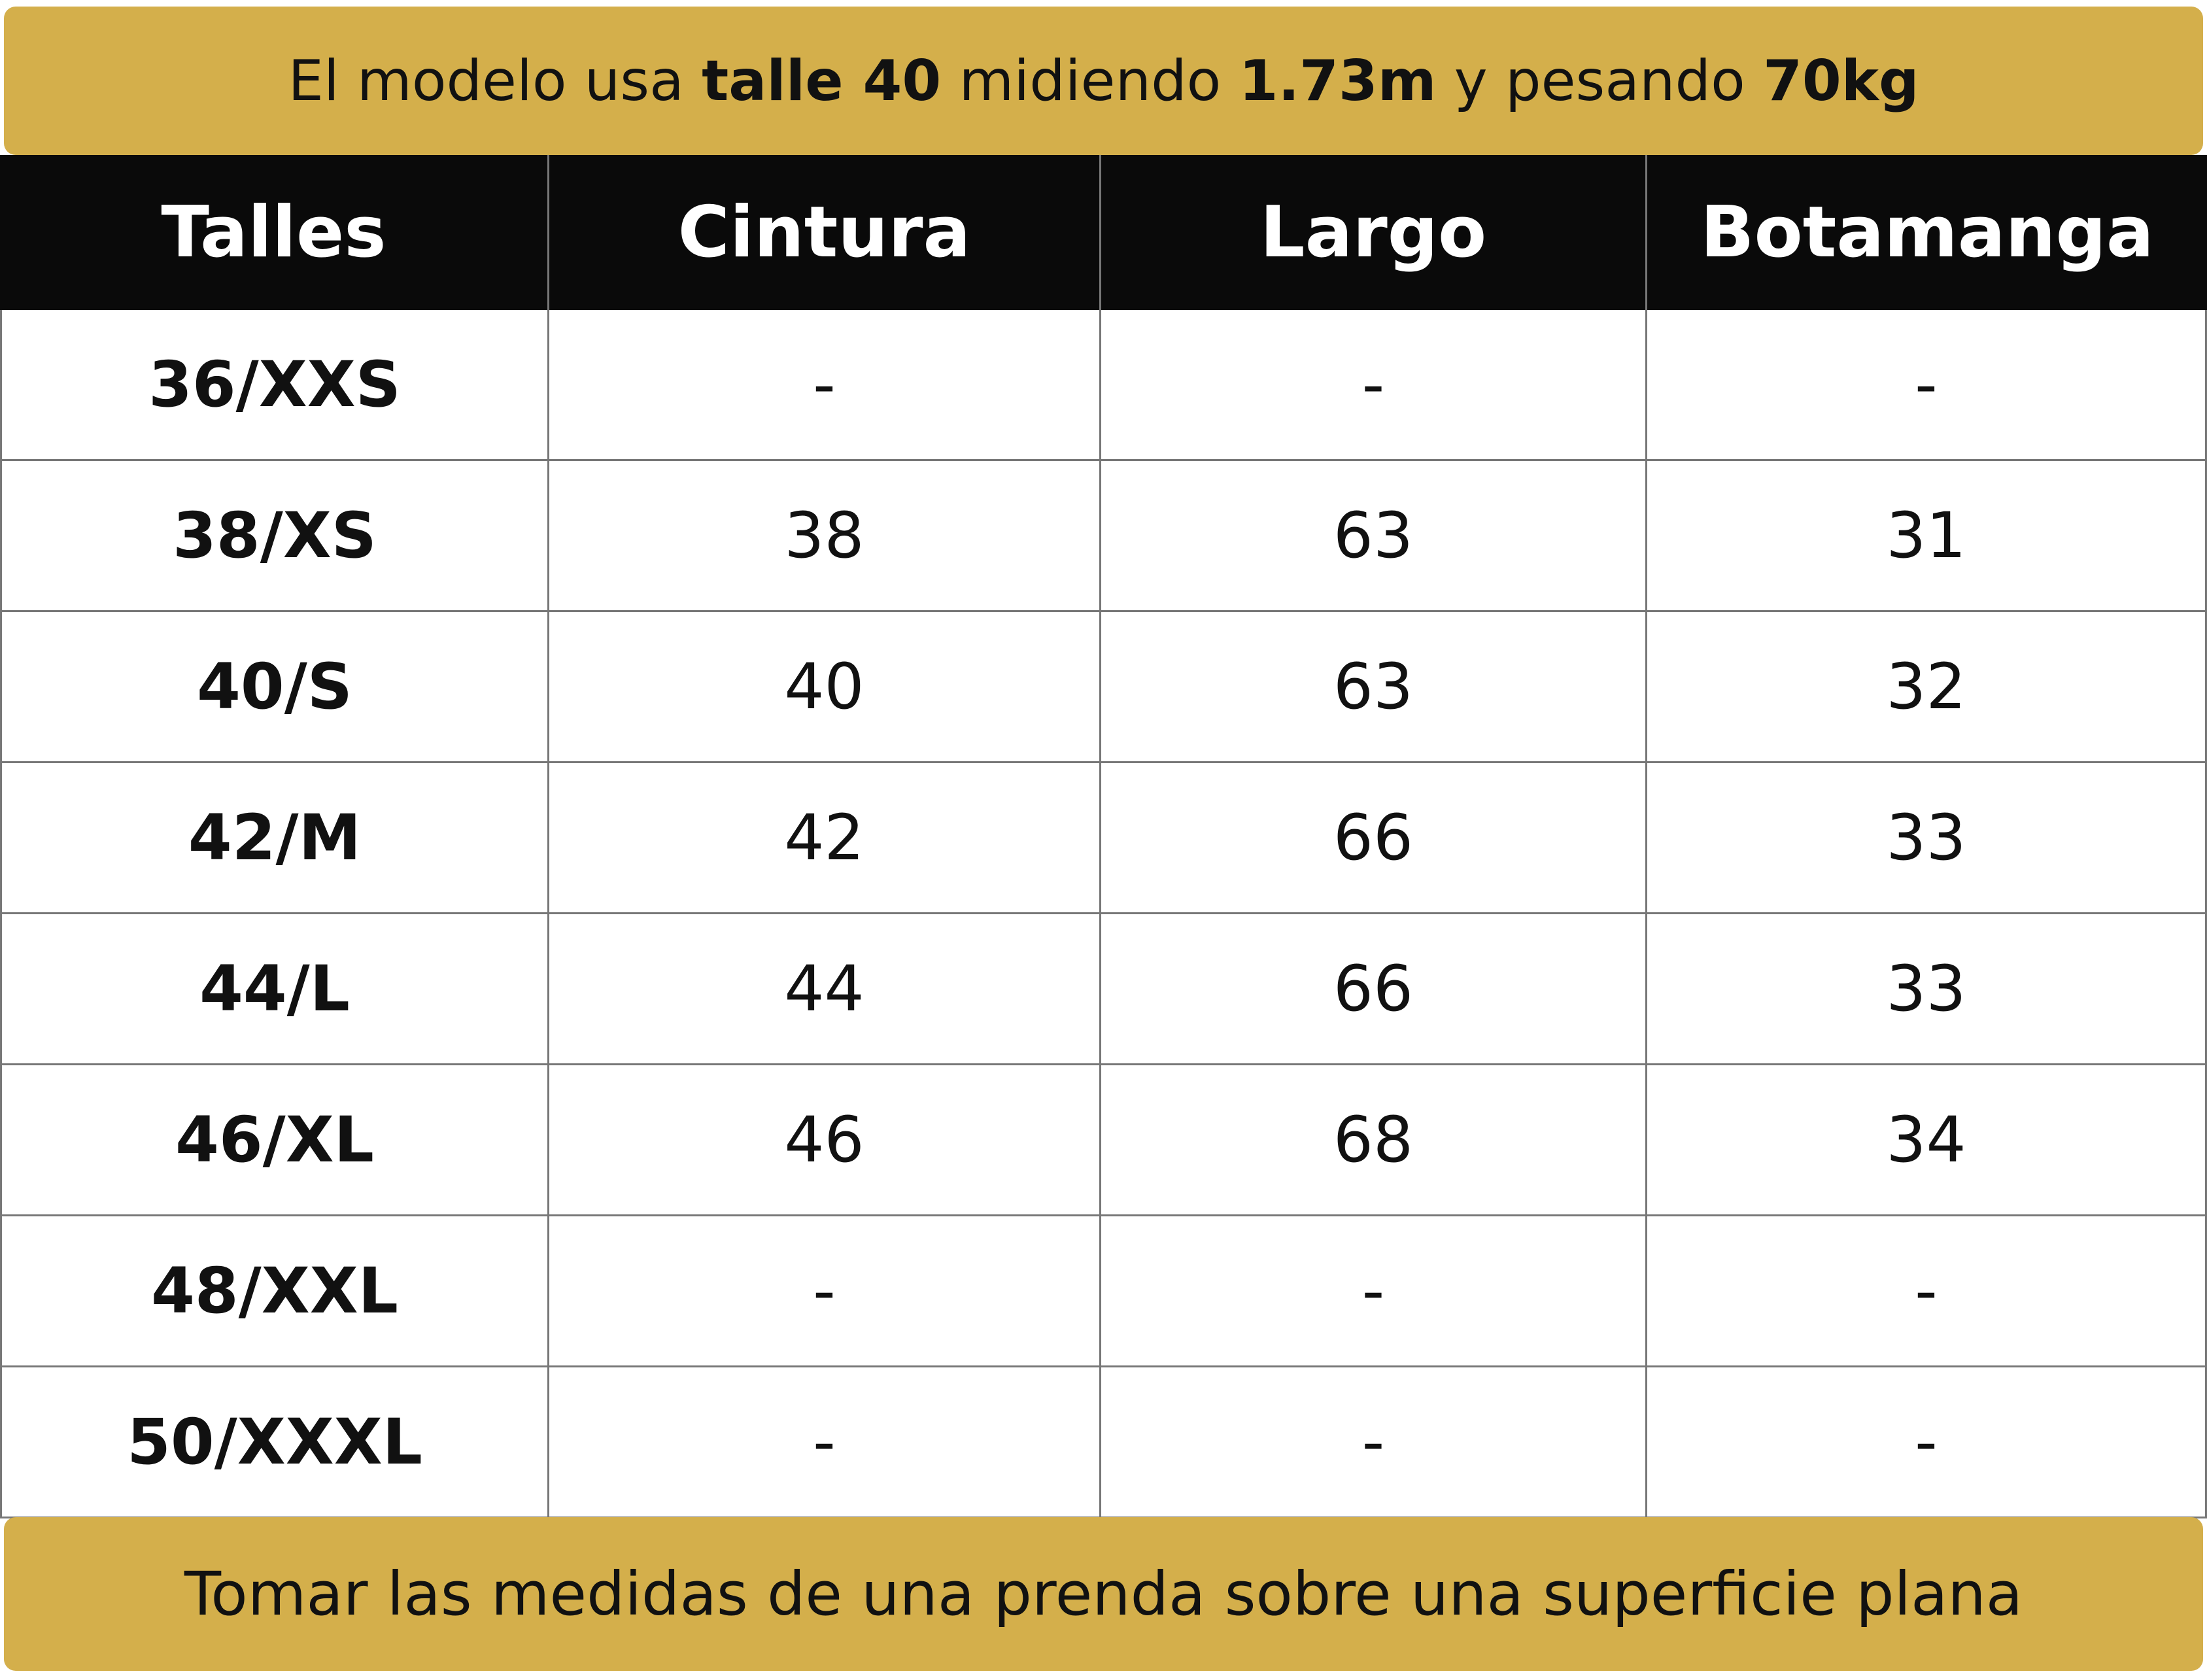 Image resolution: width=2207 pixels, height=1680 pixels. Describe the element at coordinates (1841, 81) in the screenshot. I see `emphasis: 70kg` at that location.